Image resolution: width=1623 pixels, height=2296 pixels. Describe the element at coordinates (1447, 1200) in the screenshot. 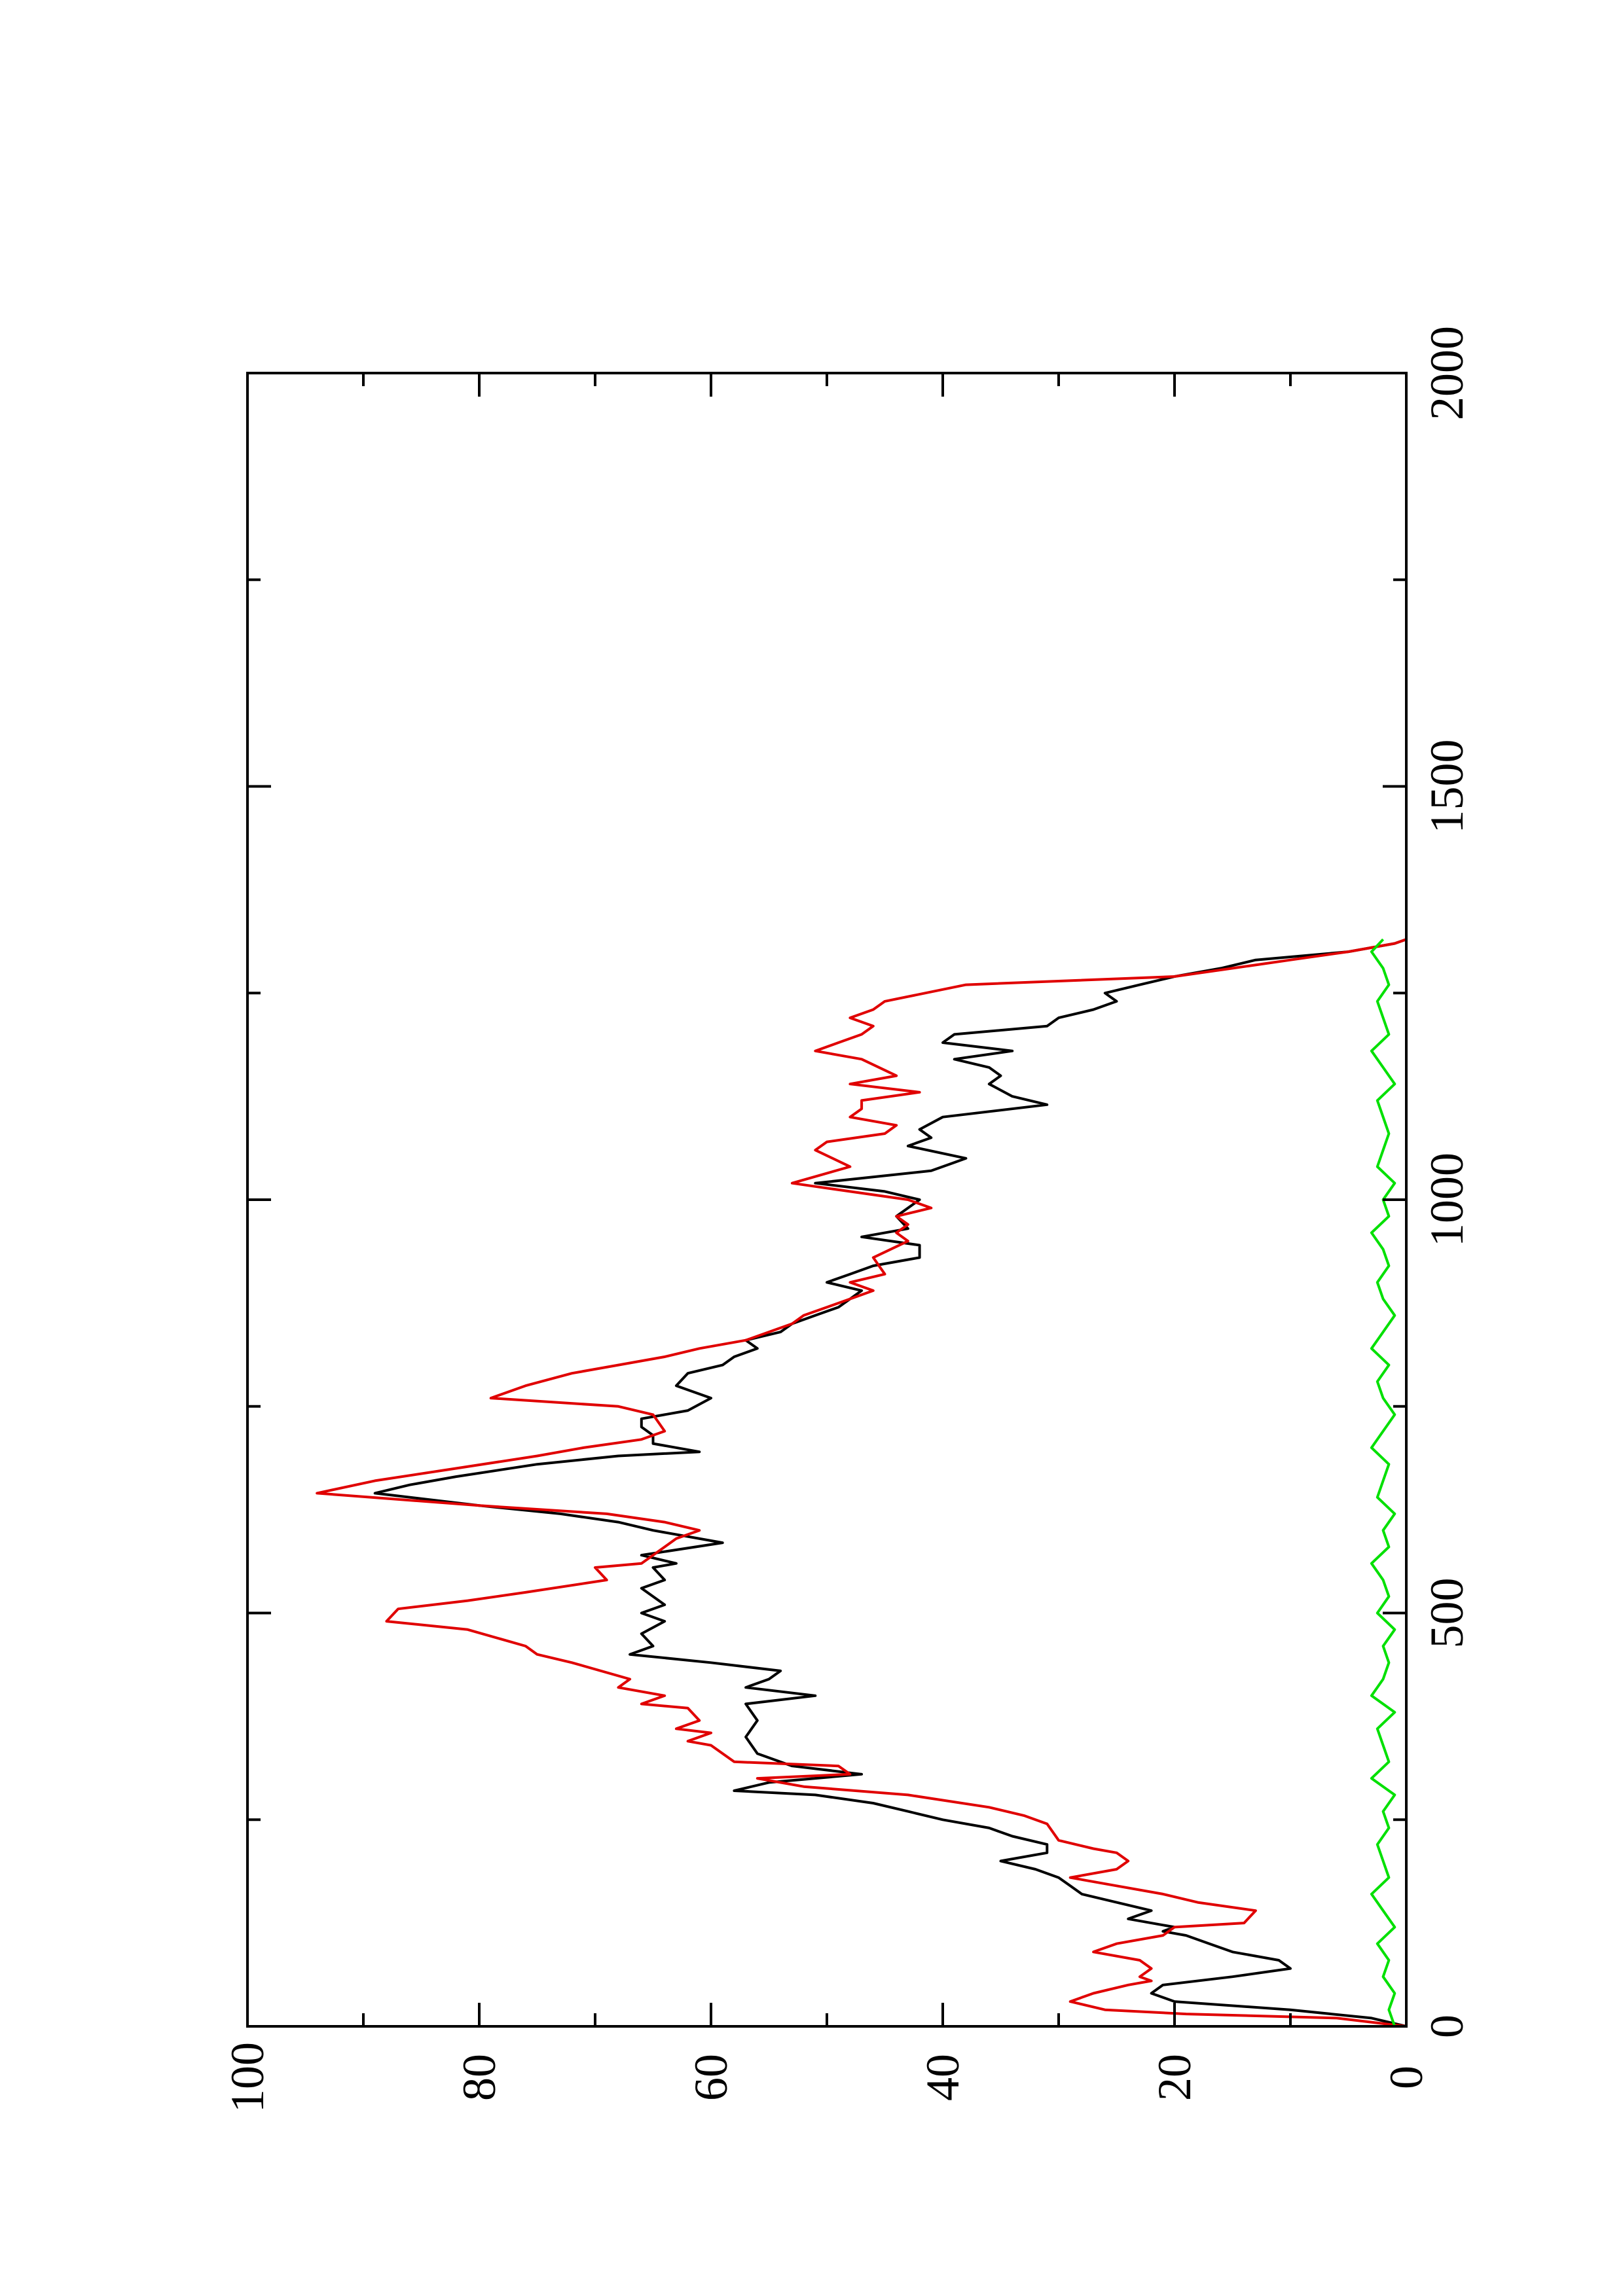

I see `x-tick-label: 1000` at that location.